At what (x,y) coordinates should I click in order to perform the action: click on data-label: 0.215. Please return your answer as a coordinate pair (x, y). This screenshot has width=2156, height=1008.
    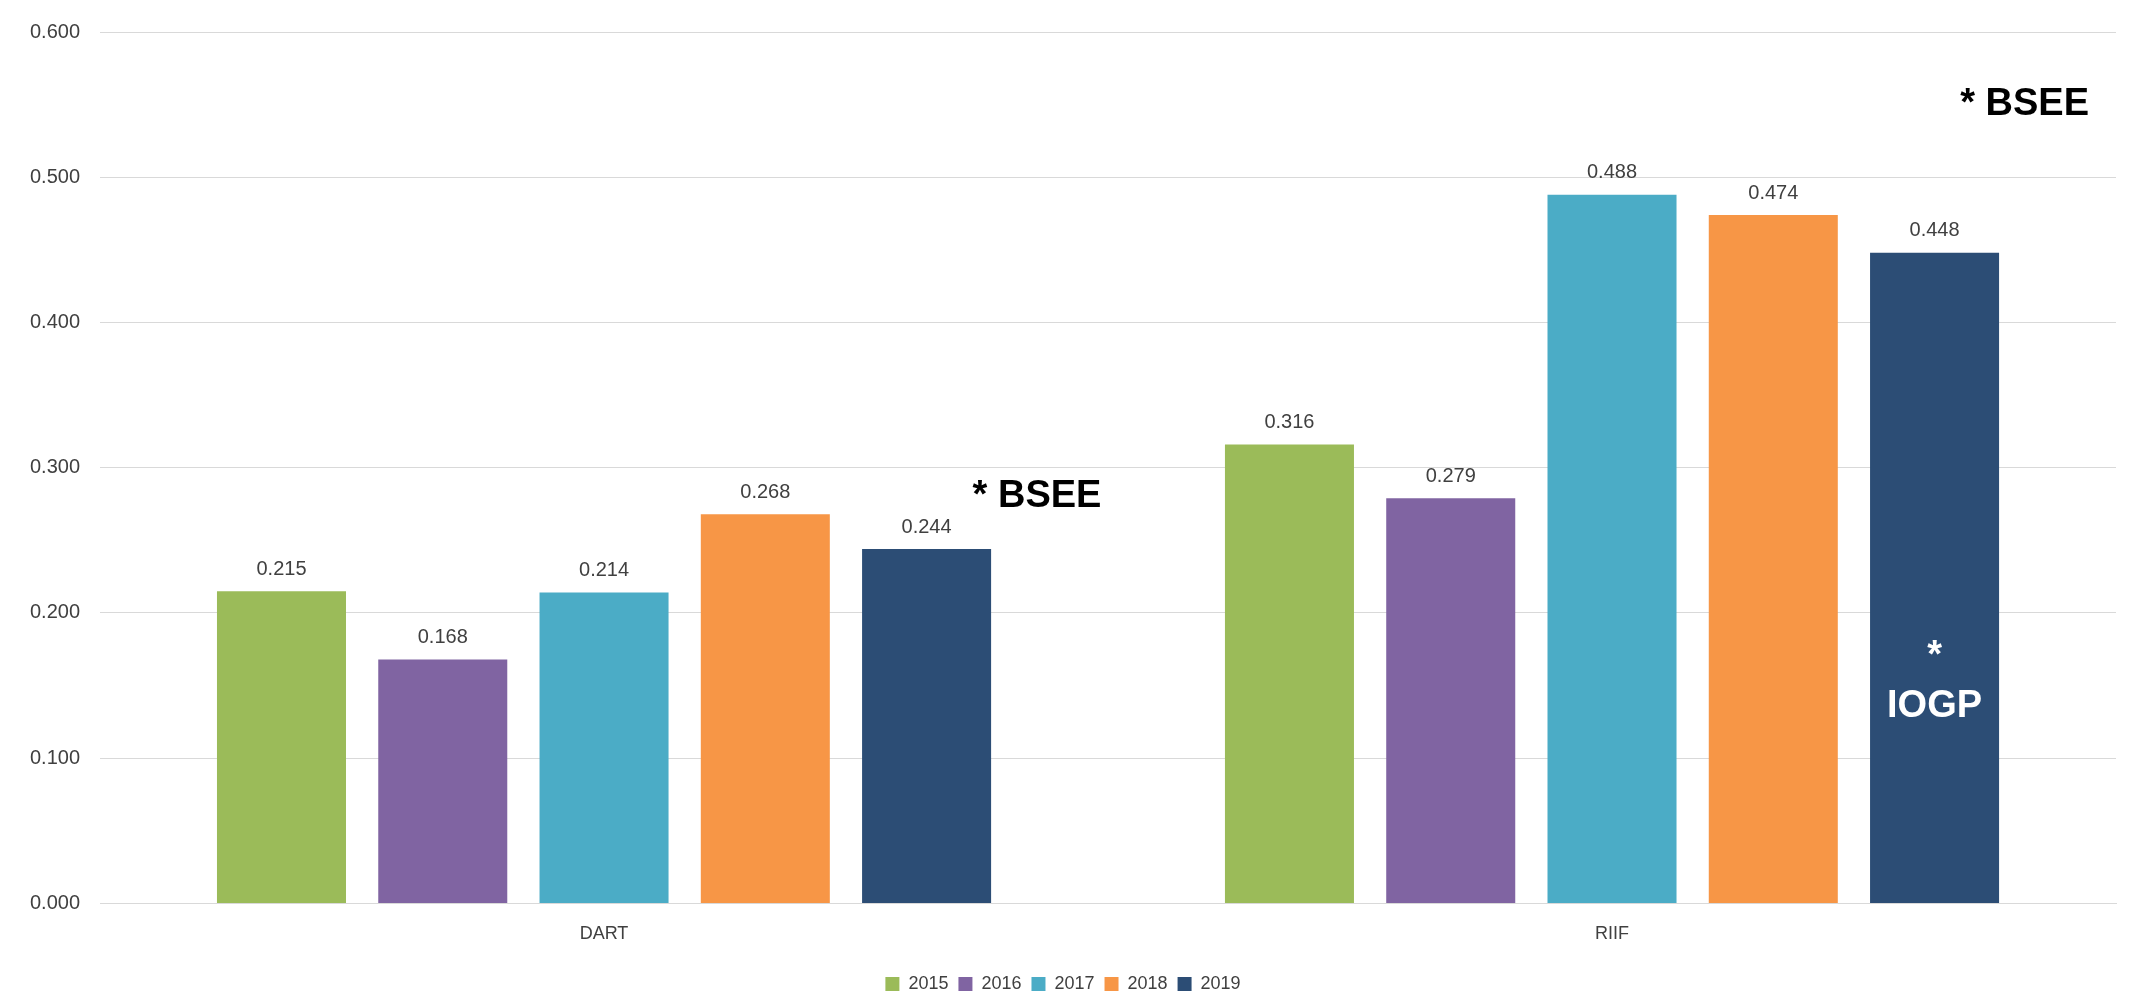
    Looking at the image, I should click on (281, 567).